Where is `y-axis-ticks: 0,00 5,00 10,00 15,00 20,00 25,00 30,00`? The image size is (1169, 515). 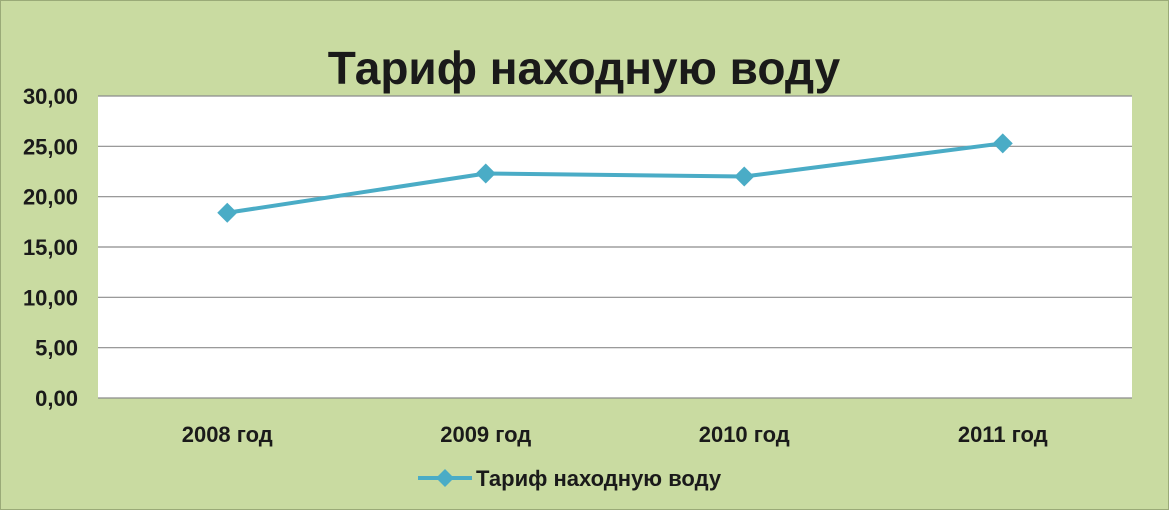 y-axis-ticks: 0,00 5,00 10,00 15,00 20,00 25,00 30,00 is located at coordinates (50, 247).